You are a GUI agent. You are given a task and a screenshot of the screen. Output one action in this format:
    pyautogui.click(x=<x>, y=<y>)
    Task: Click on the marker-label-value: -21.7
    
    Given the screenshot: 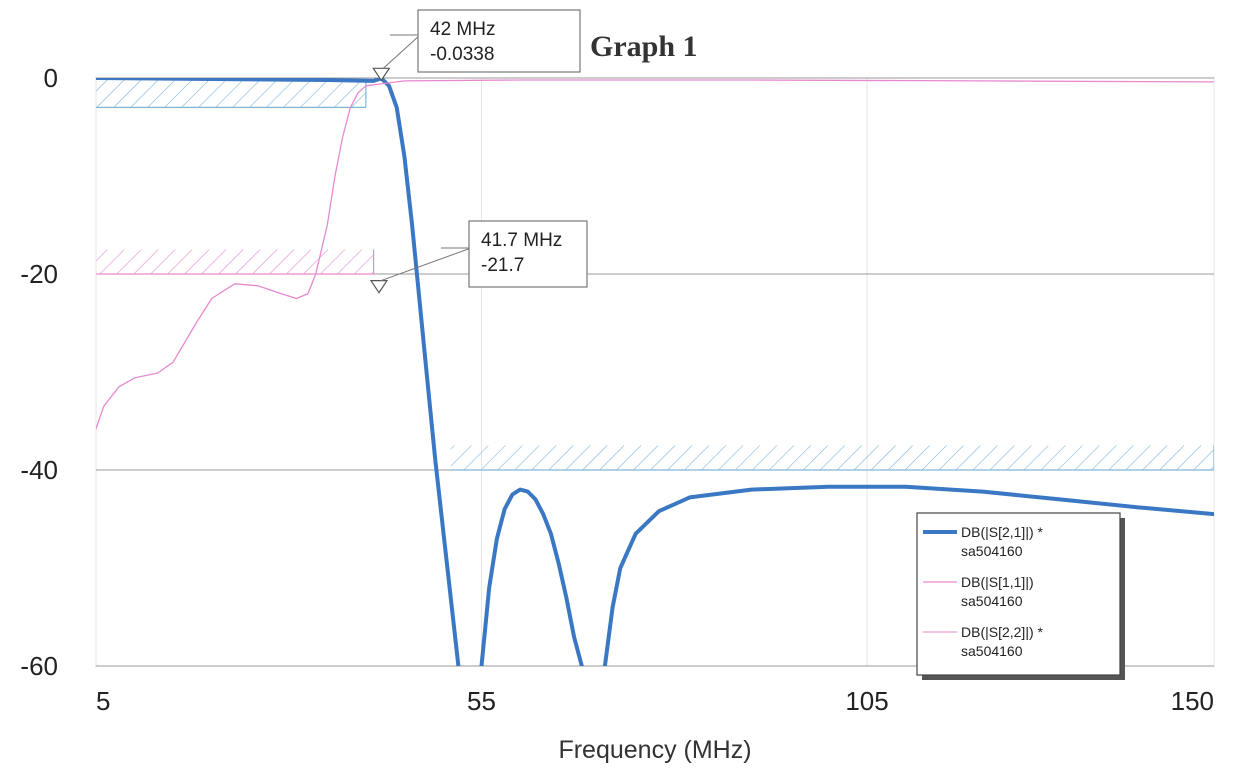 What is the action you would take?
    pyautogui.click(x=502, y=265)
    